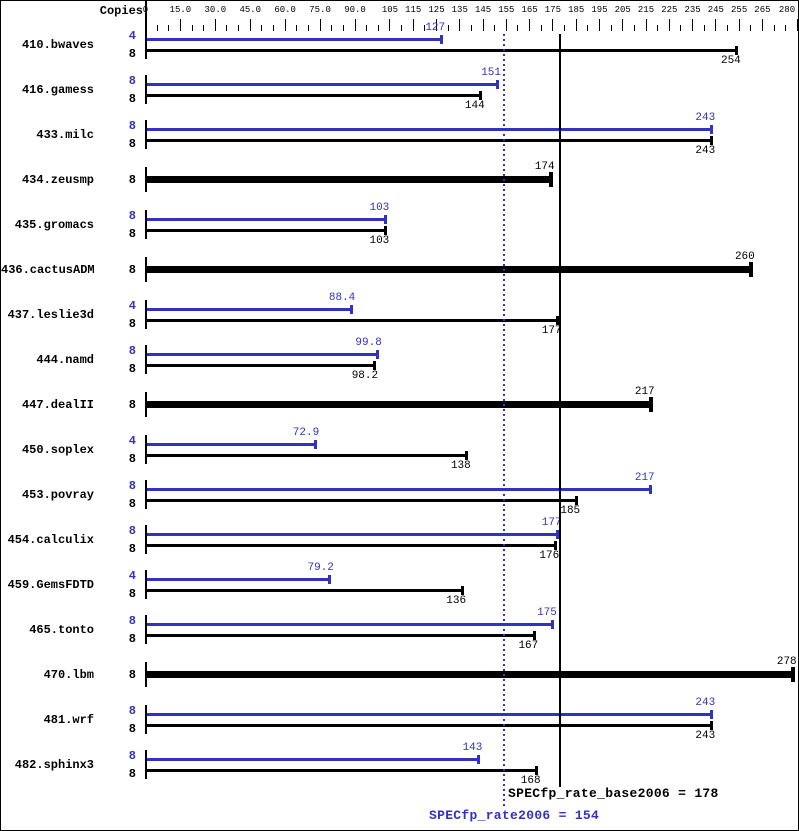  What do you see at coordinates (413, 10) in the screenshot?
I see `axis-tick-label: 115` at bounding box center [413, 10].